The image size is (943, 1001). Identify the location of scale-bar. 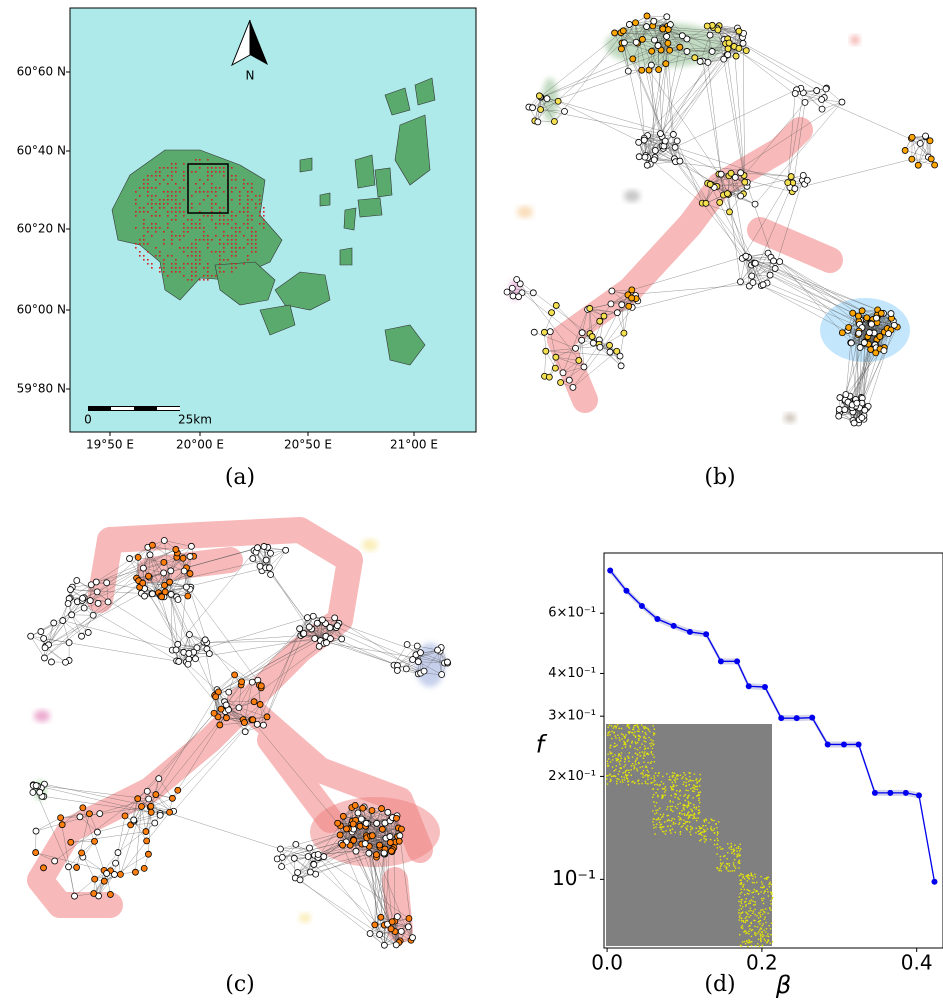
(168, 408).